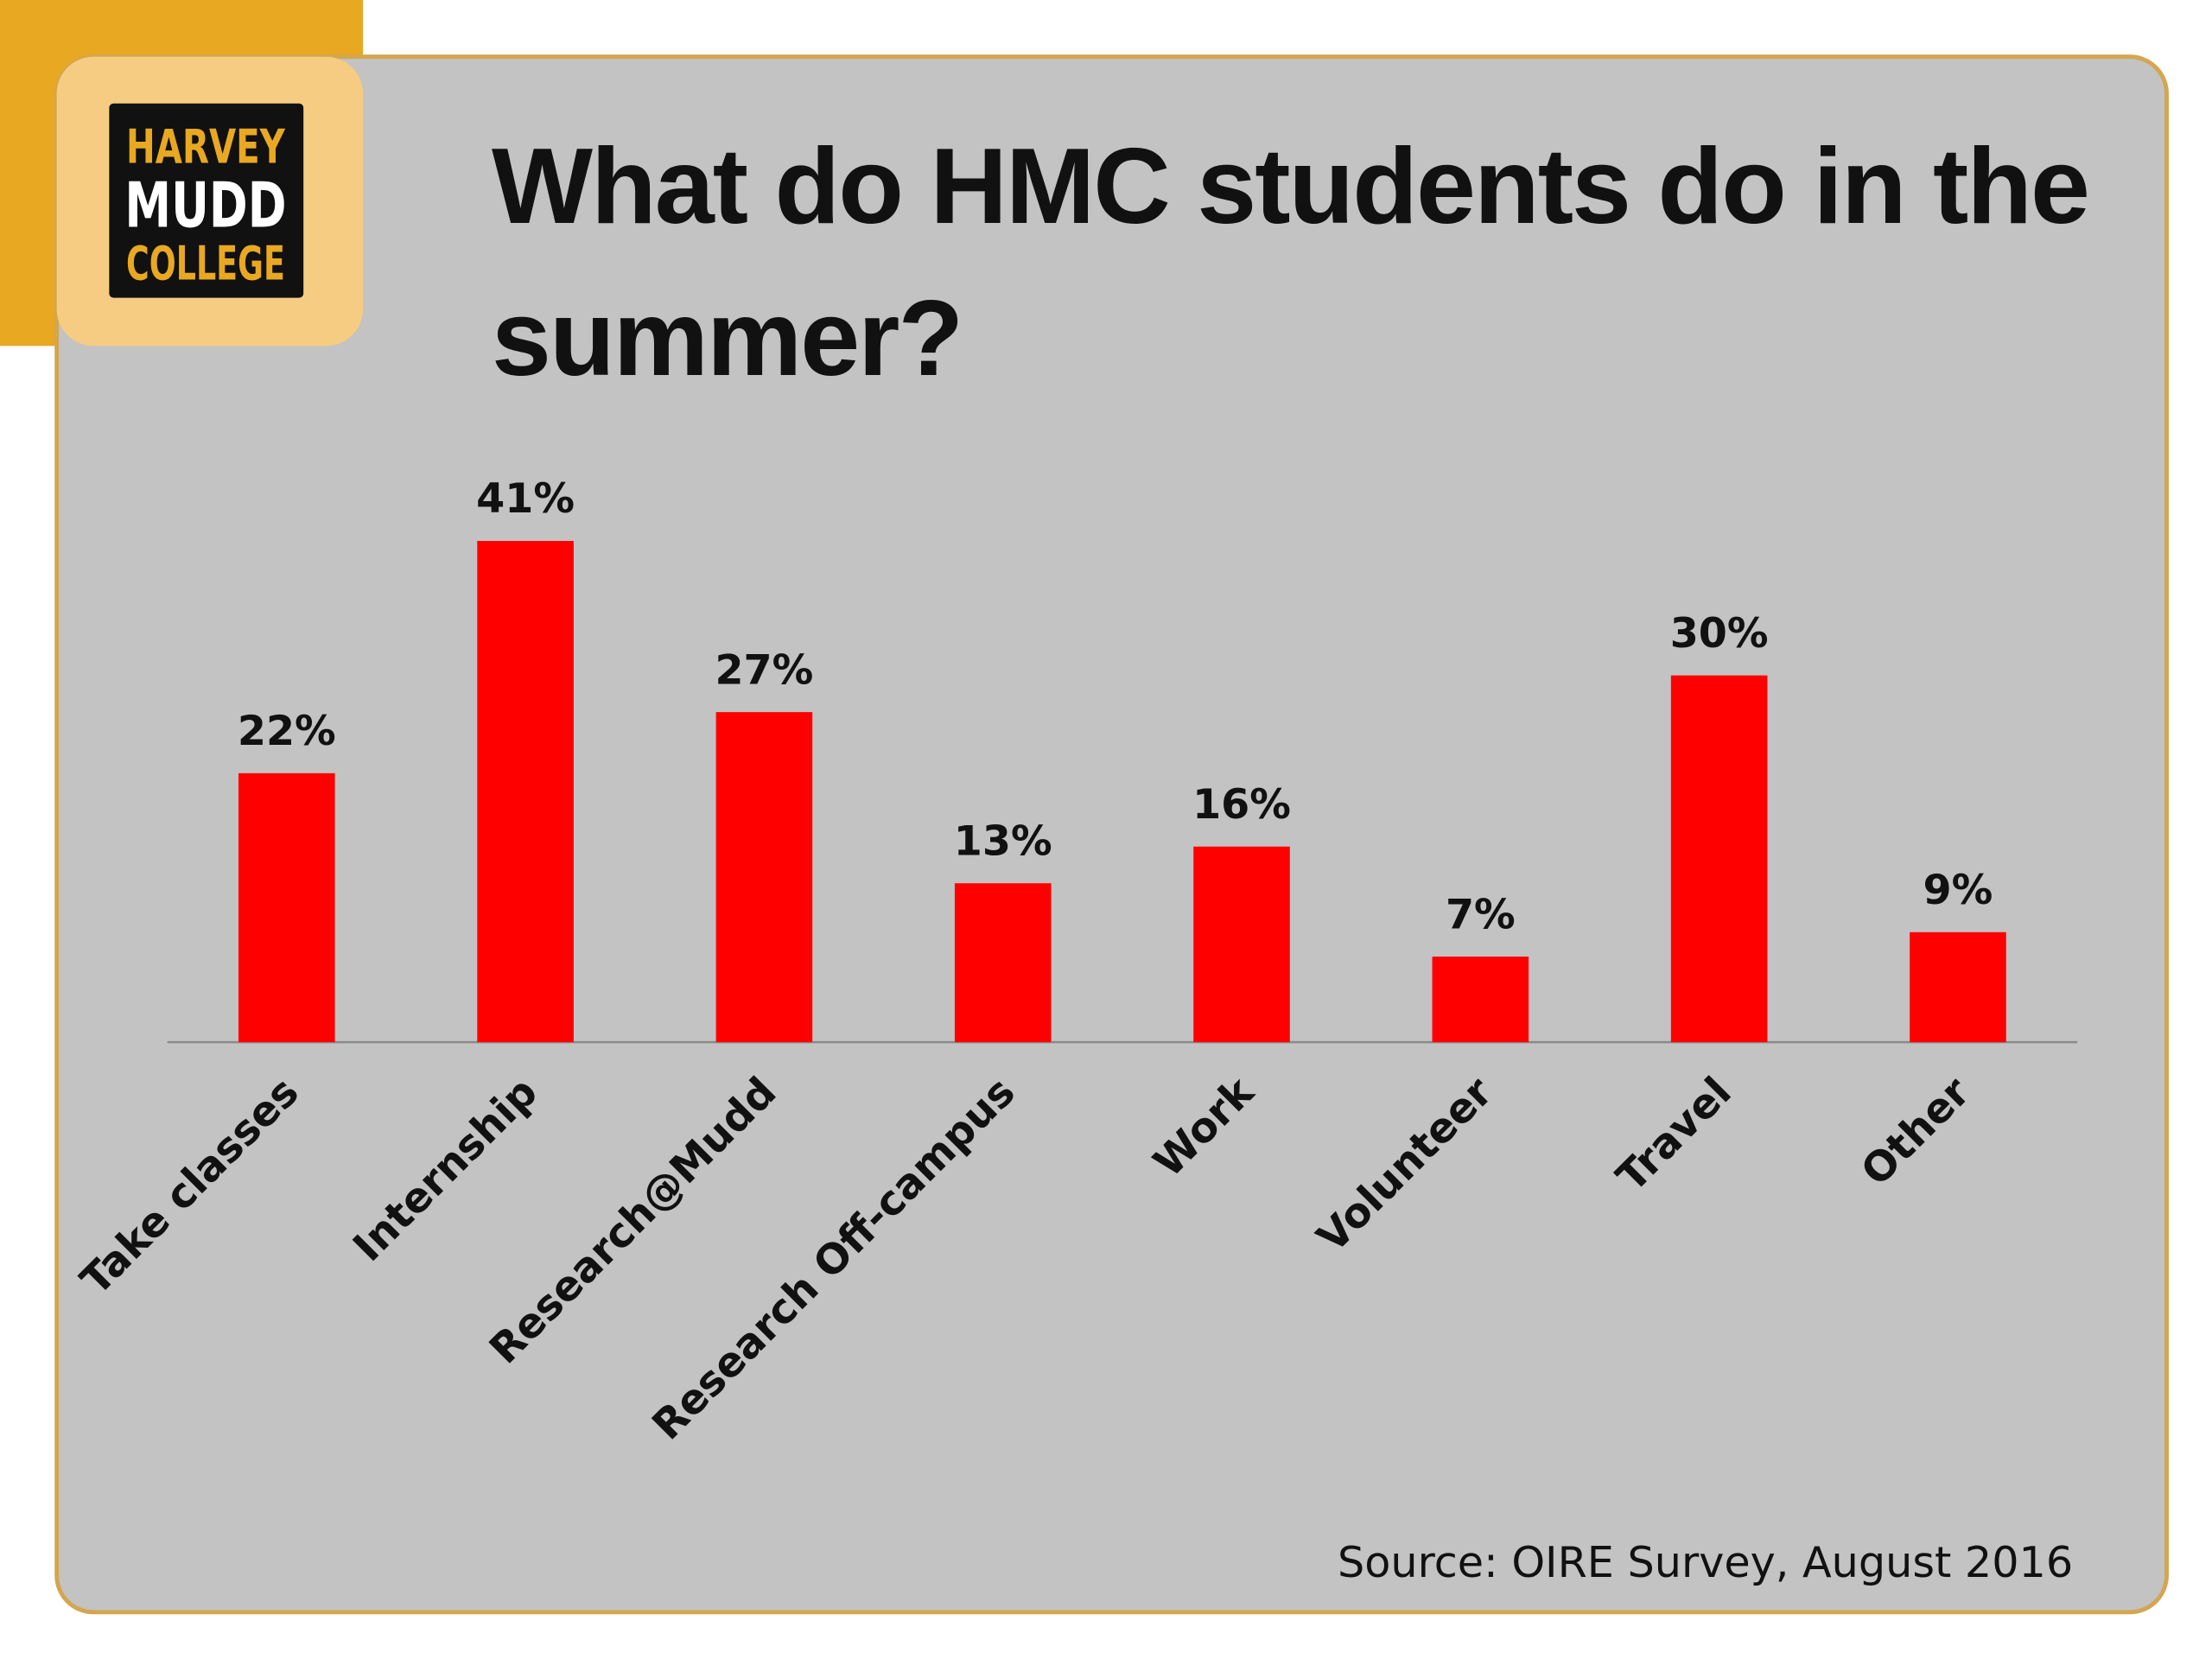  Describe the element at coordinates (205, 147) in the screenshot. I see `logo-line: HARVEY` at that location.